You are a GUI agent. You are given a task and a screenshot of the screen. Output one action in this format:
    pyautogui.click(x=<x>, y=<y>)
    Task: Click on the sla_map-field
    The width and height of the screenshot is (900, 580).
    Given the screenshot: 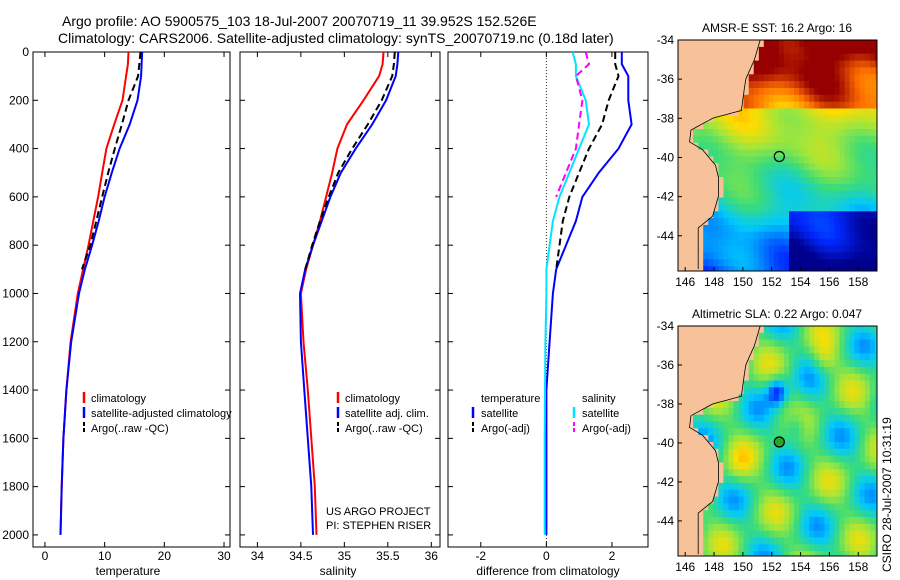 What is the action you would take?
    pyautogui.click(x=777, y=441)
    